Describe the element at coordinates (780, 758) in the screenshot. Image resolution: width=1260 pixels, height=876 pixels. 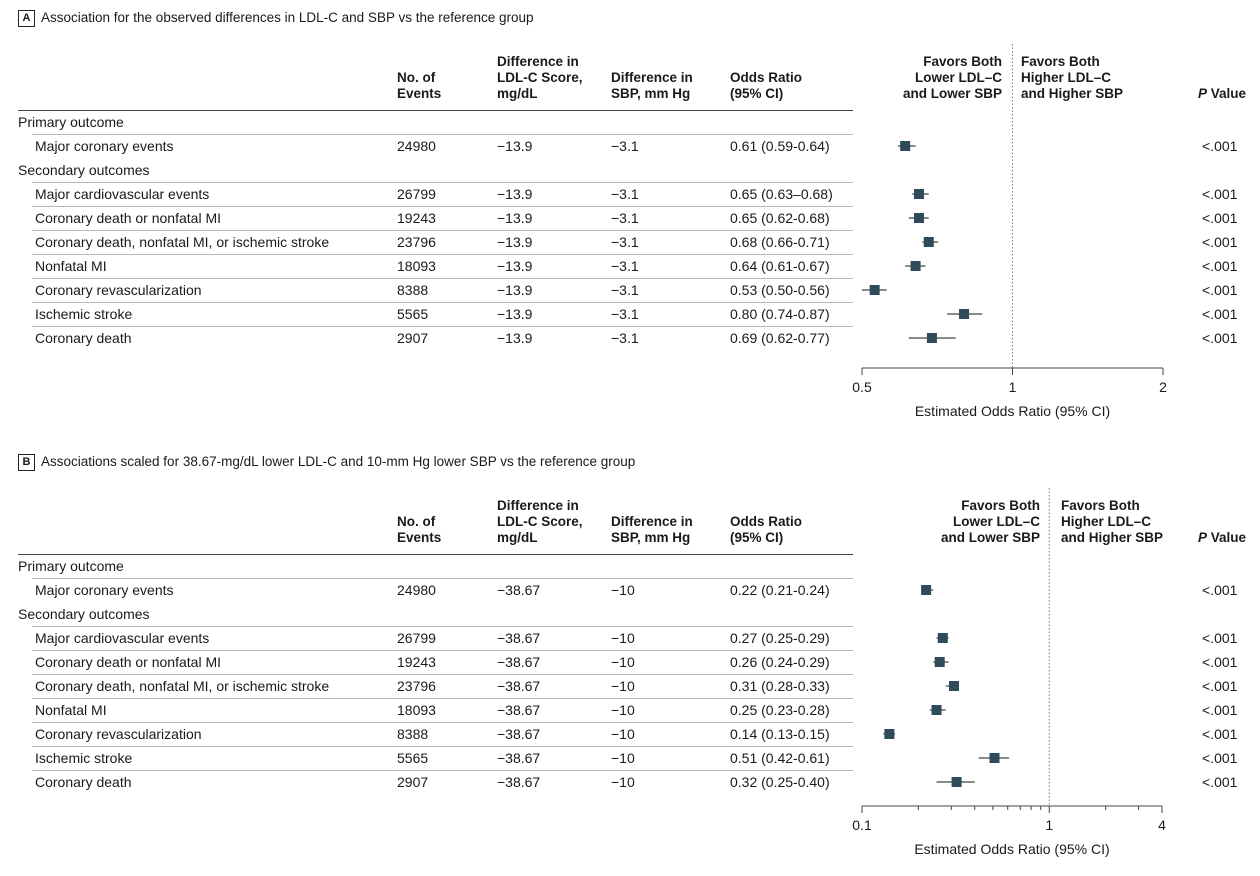
I see `odds-ratio-value: 0.51 (0.42-0.61)` at that location.